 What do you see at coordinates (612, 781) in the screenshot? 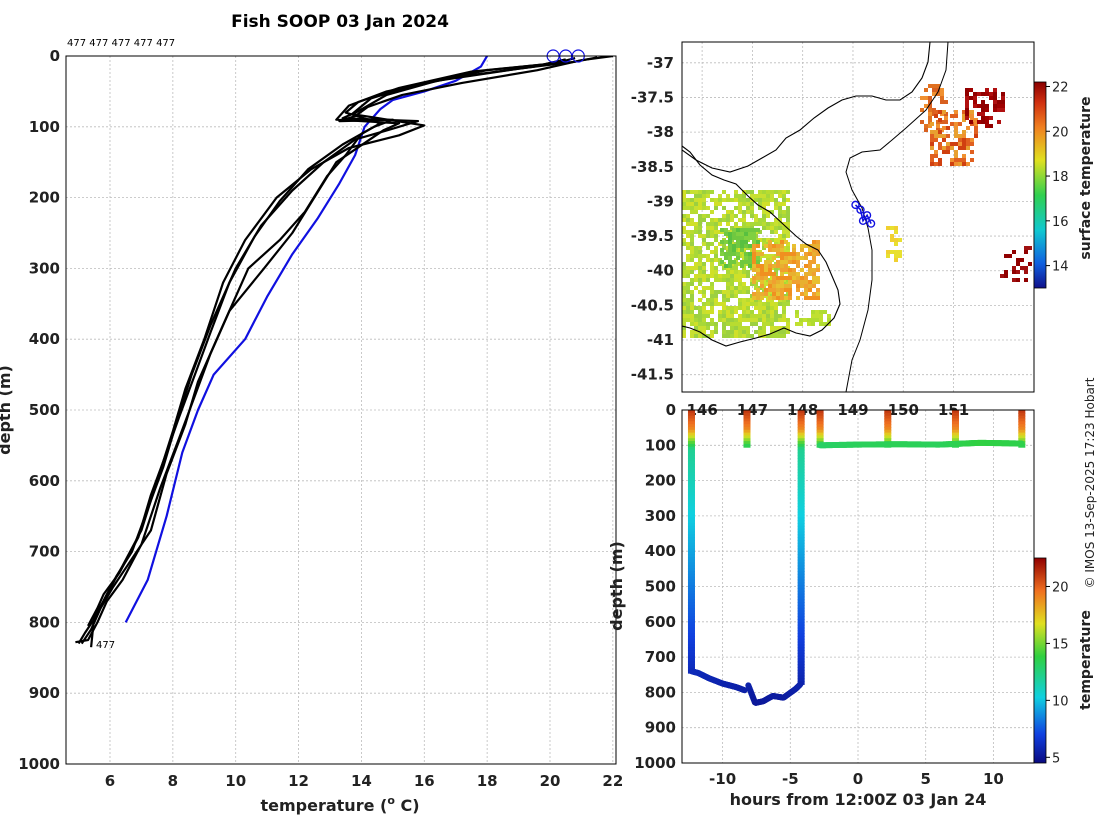
I see `profiles-xtick-label: 22` at bounding box center [612, 781].